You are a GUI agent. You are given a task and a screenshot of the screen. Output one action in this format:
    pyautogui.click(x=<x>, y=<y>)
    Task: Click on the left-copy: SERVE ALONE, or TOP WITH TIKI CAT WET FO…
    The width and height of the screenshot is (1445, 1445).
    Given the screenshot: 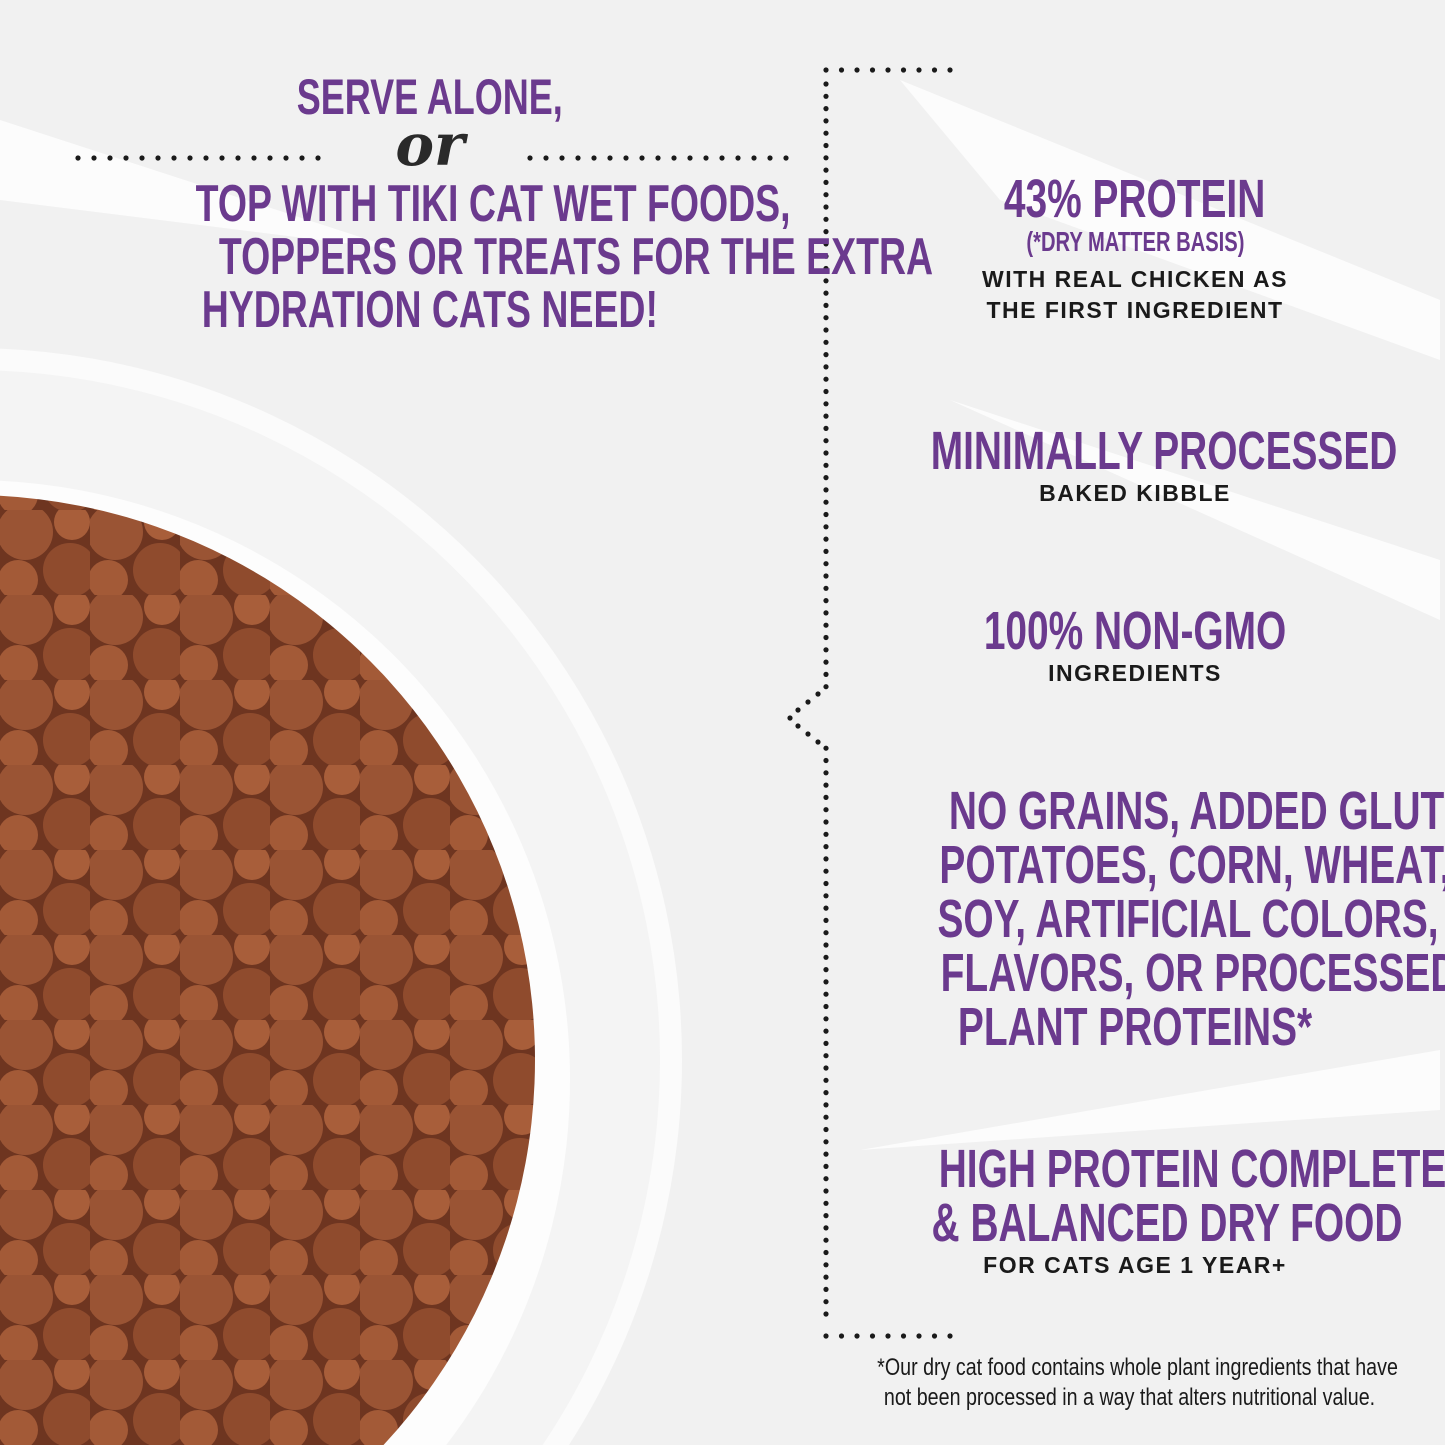 What is the action you would take?
    pyautogui.click(x=506, y=204)
    